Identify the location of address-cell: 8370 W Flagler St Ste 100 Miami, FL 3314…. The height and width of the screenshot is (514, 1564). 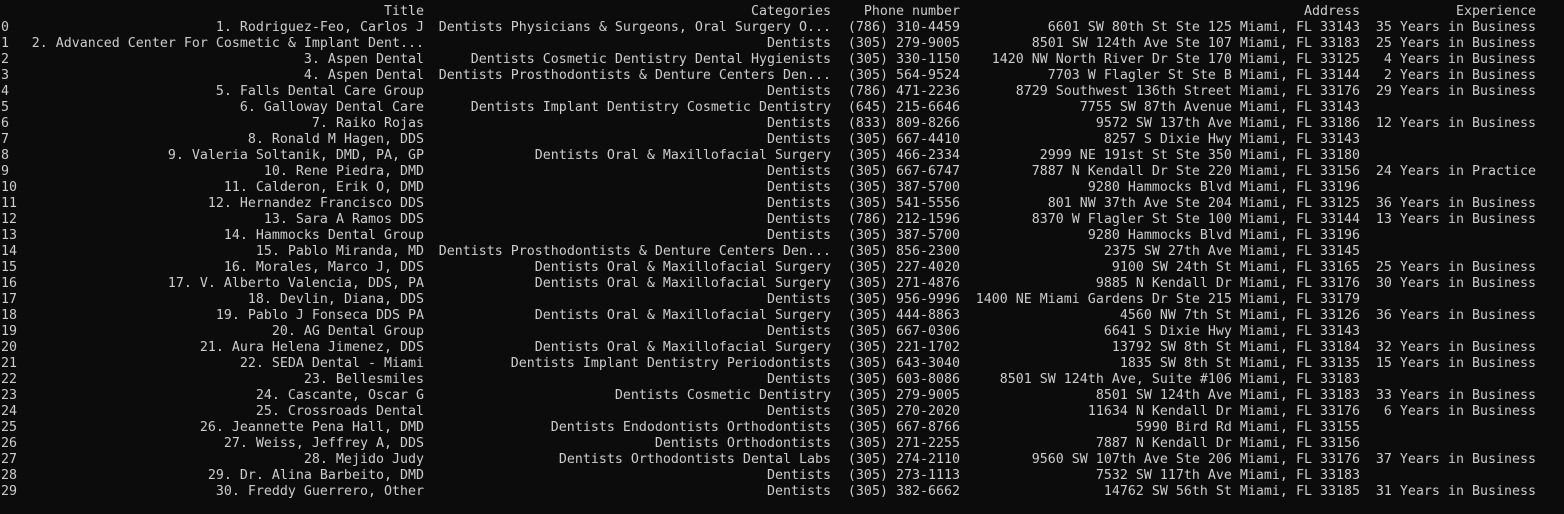
(1195, 219).